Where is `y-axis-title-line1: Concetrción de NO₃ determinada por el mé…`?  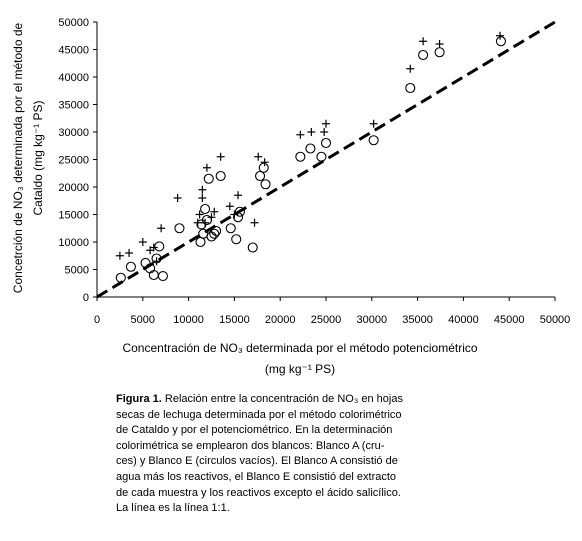 y-axis-title-line1: Concetrción de NO₃ determinada por el mé… is located at coordinates (18, 157).